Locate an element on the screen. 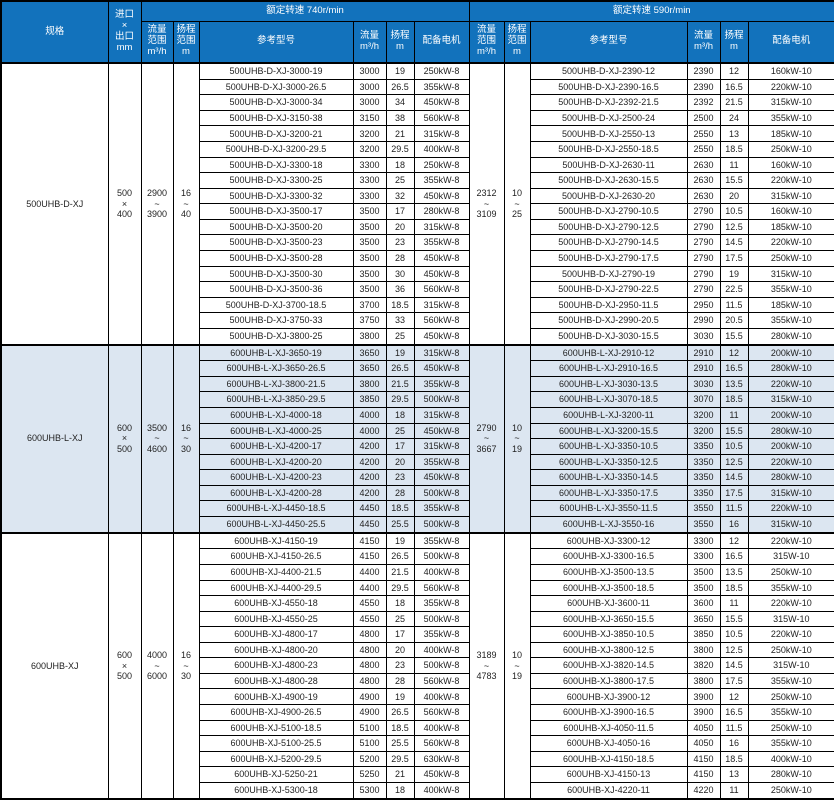 The height and width of the screenshot is (800, 834). col-header-head-range-740: 扬程 范围 m is located at coordinates (186, 42).